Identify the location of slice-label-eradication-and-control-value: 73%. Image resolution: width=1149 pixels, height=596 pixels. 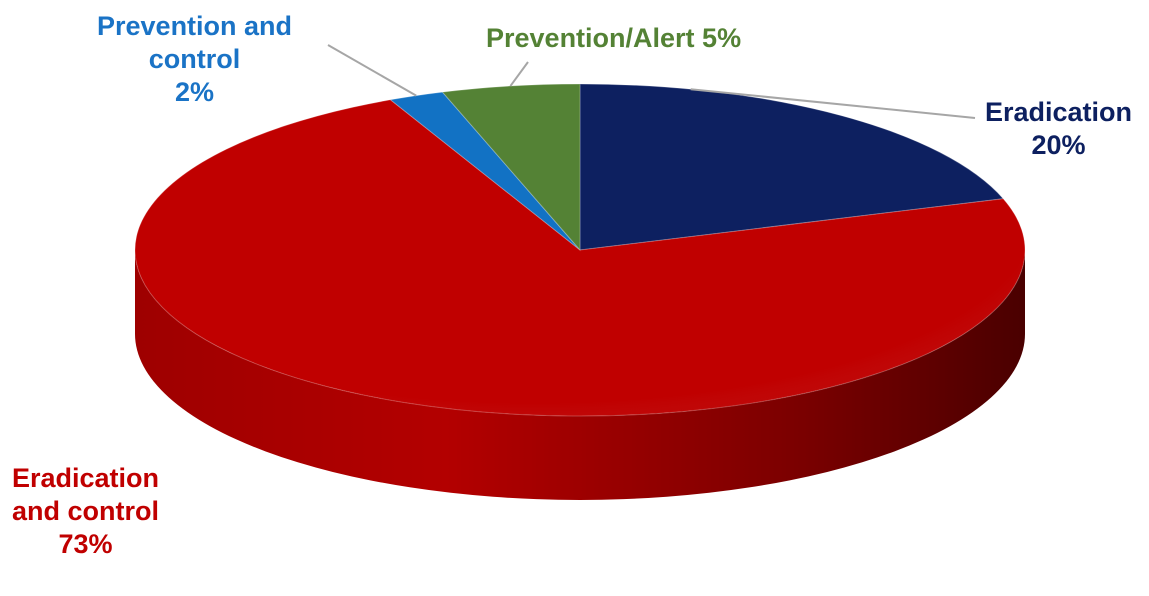
(85, 544).